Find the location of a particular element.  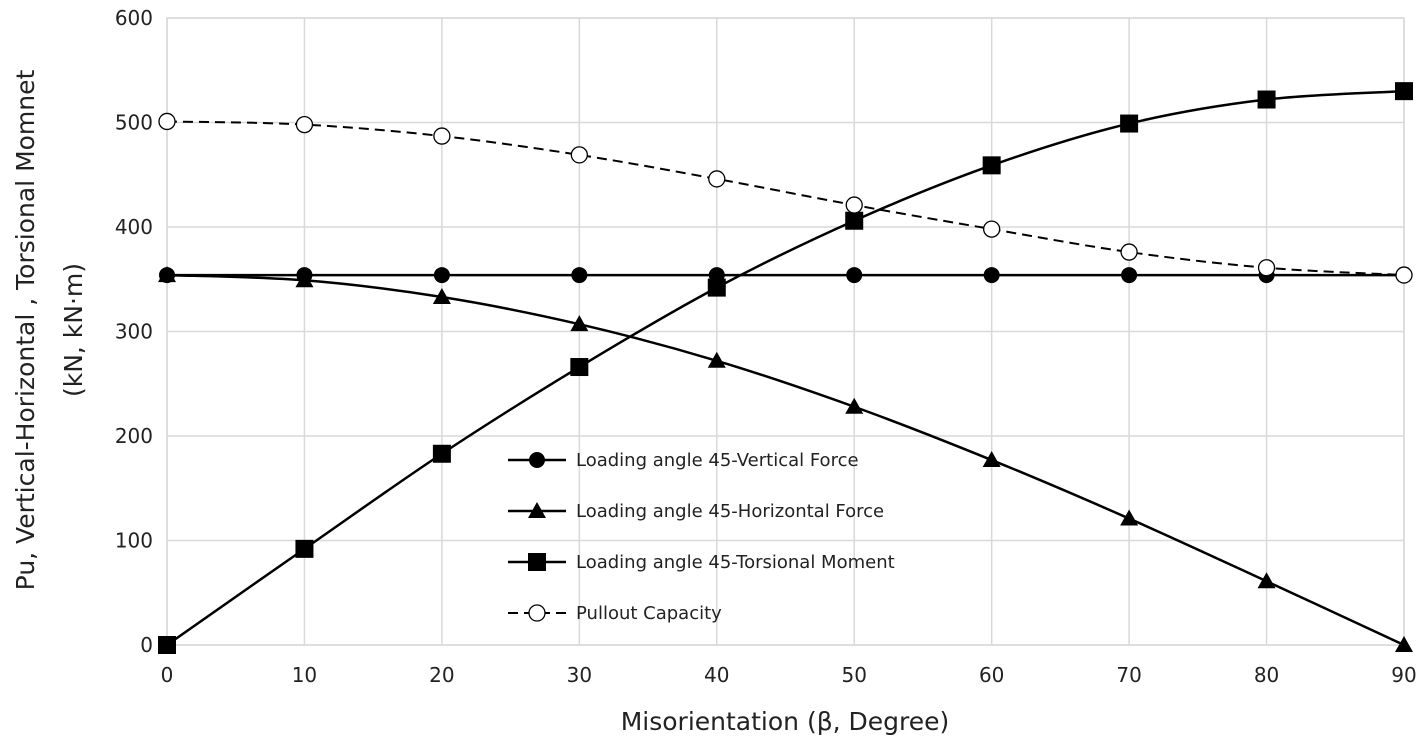

legend-item-horizontal-force: Loading angle 45-Horizontal Force is located at coordinates (696, 511).